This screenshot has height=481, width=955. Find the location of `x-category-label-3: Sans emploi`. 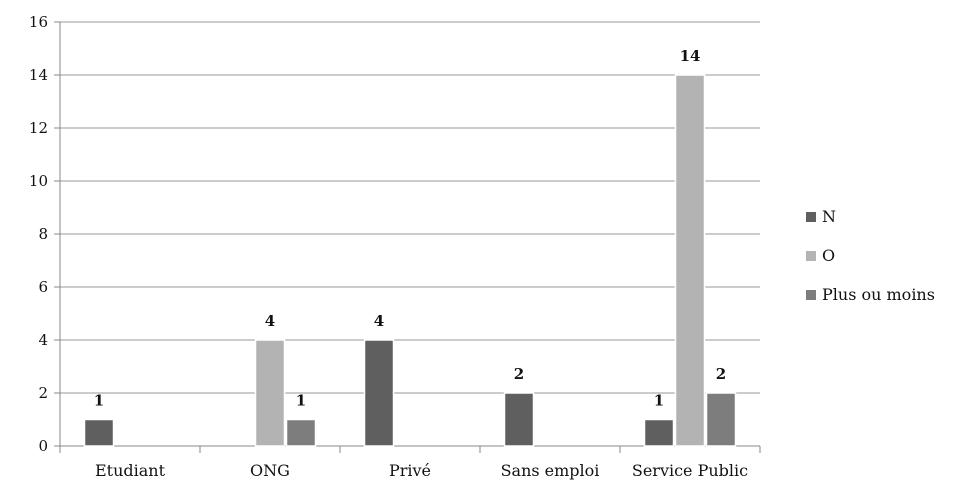

x-category-label-3: Sans emploi is located at coordinates (550, 470).